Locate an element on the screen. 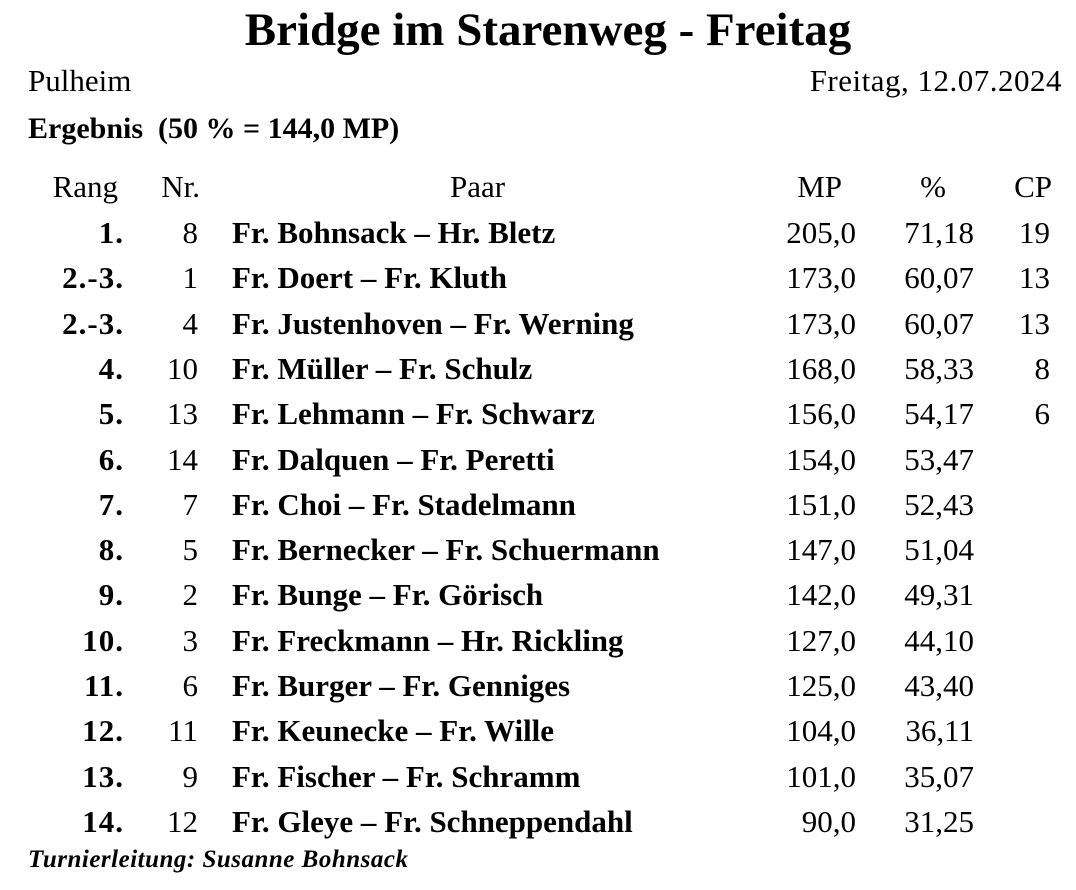  cell-nr: 11 is located at coordinates (183, 730).